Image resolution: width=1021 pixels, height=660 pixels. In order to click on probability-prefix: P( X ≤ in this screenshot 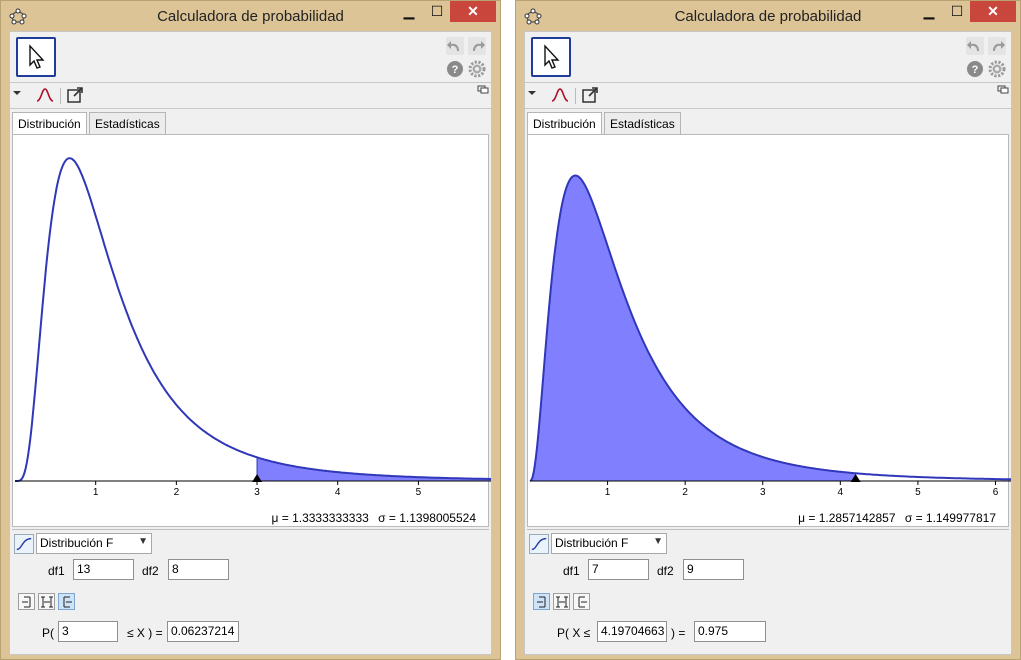, I will do `click(574, 633)`.